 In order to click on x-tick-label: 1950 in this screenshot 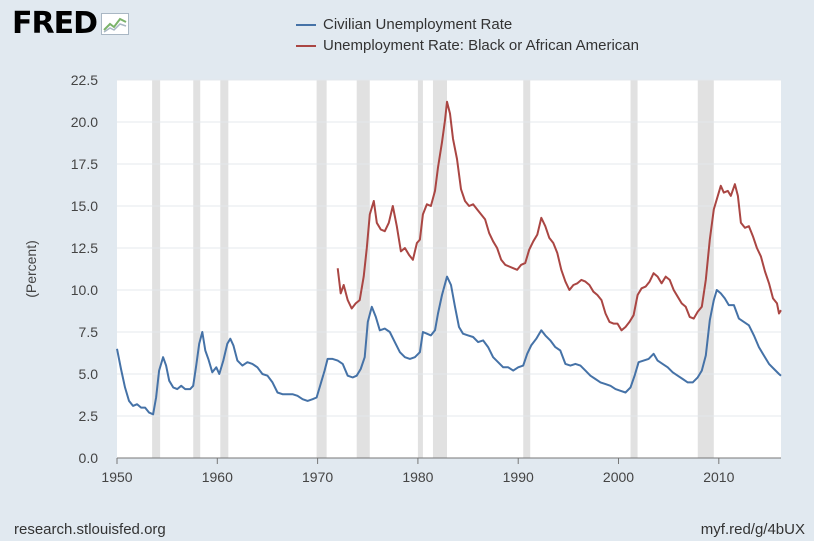, I will do `click(116, 477)`.